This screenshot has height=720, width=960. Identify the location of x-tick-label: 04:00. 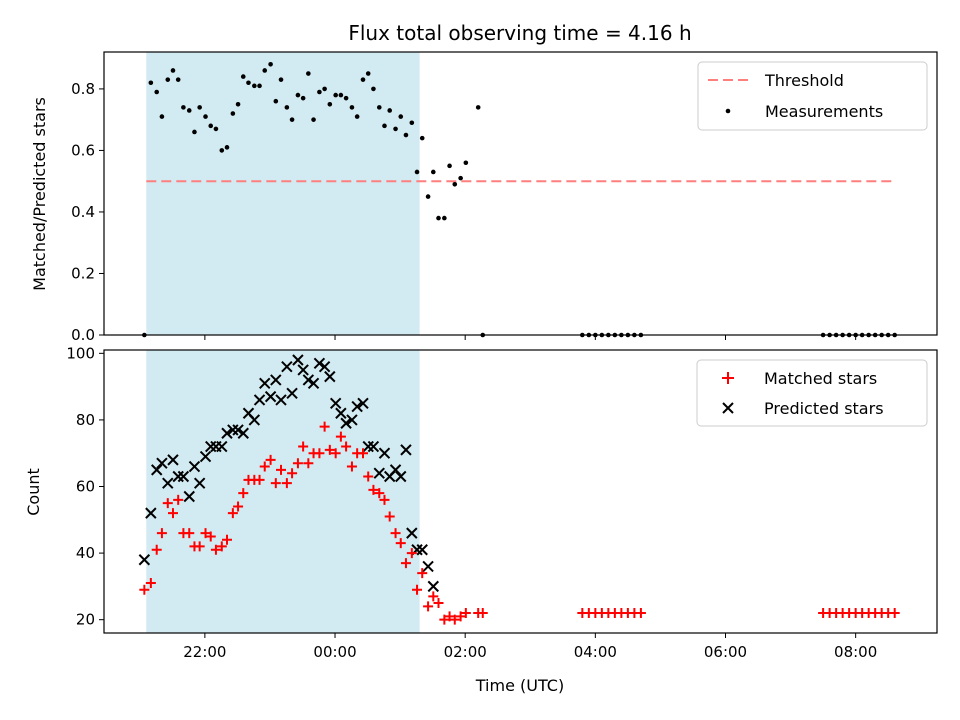
(595, 652).